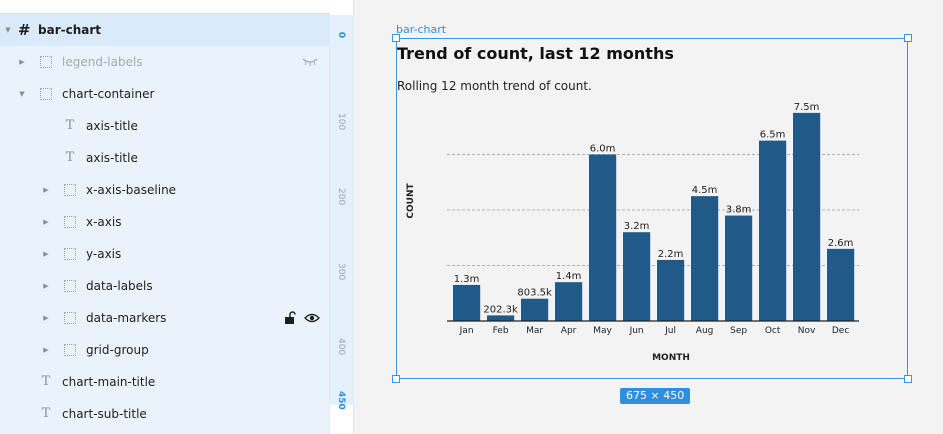 The image size is (943, 434). Describe the element at coordinates (807, 216) in the screenshot. I see `bar-nov` at that location.